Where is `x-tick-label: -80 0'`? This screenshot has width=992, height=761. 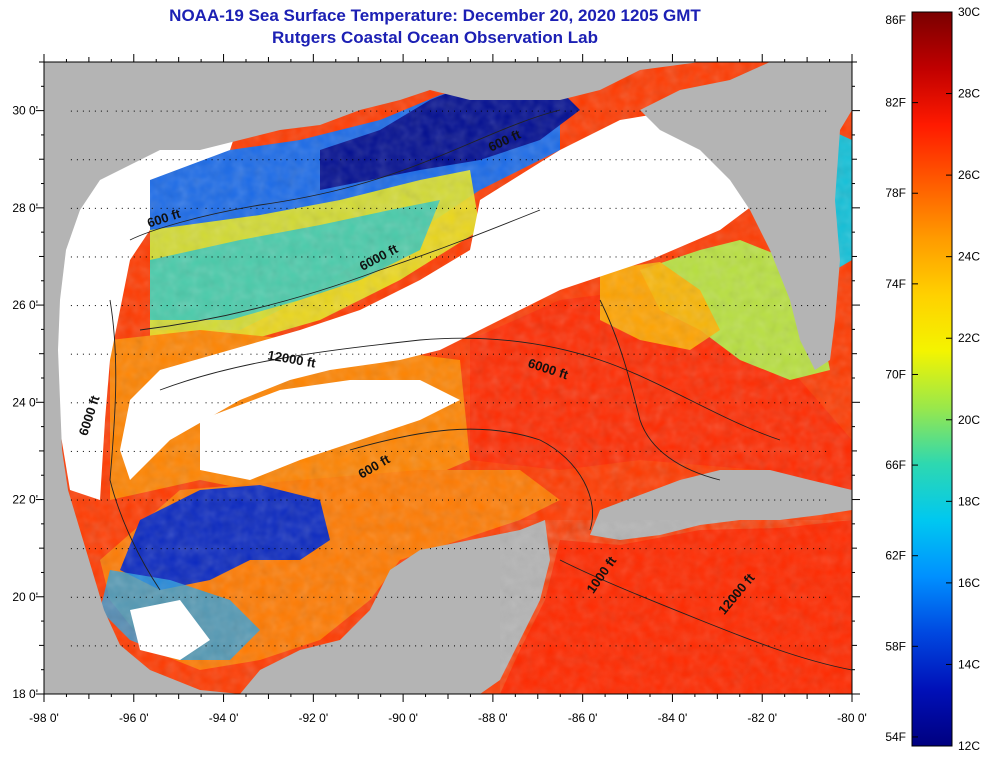
x-tick-label: -80 0' is located at coordinates (852, 718).